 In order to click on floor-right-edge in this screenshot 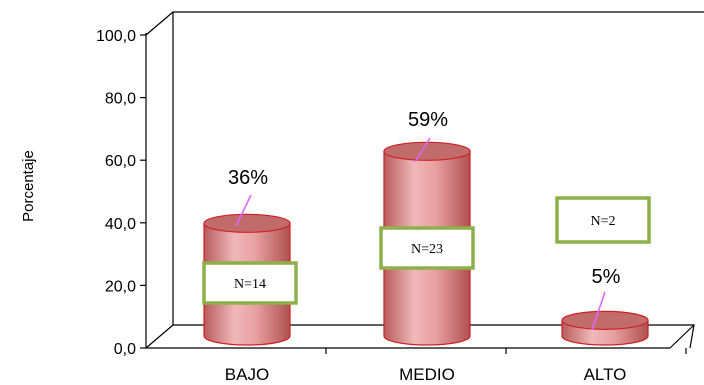, I will do `click(682, 336)`.